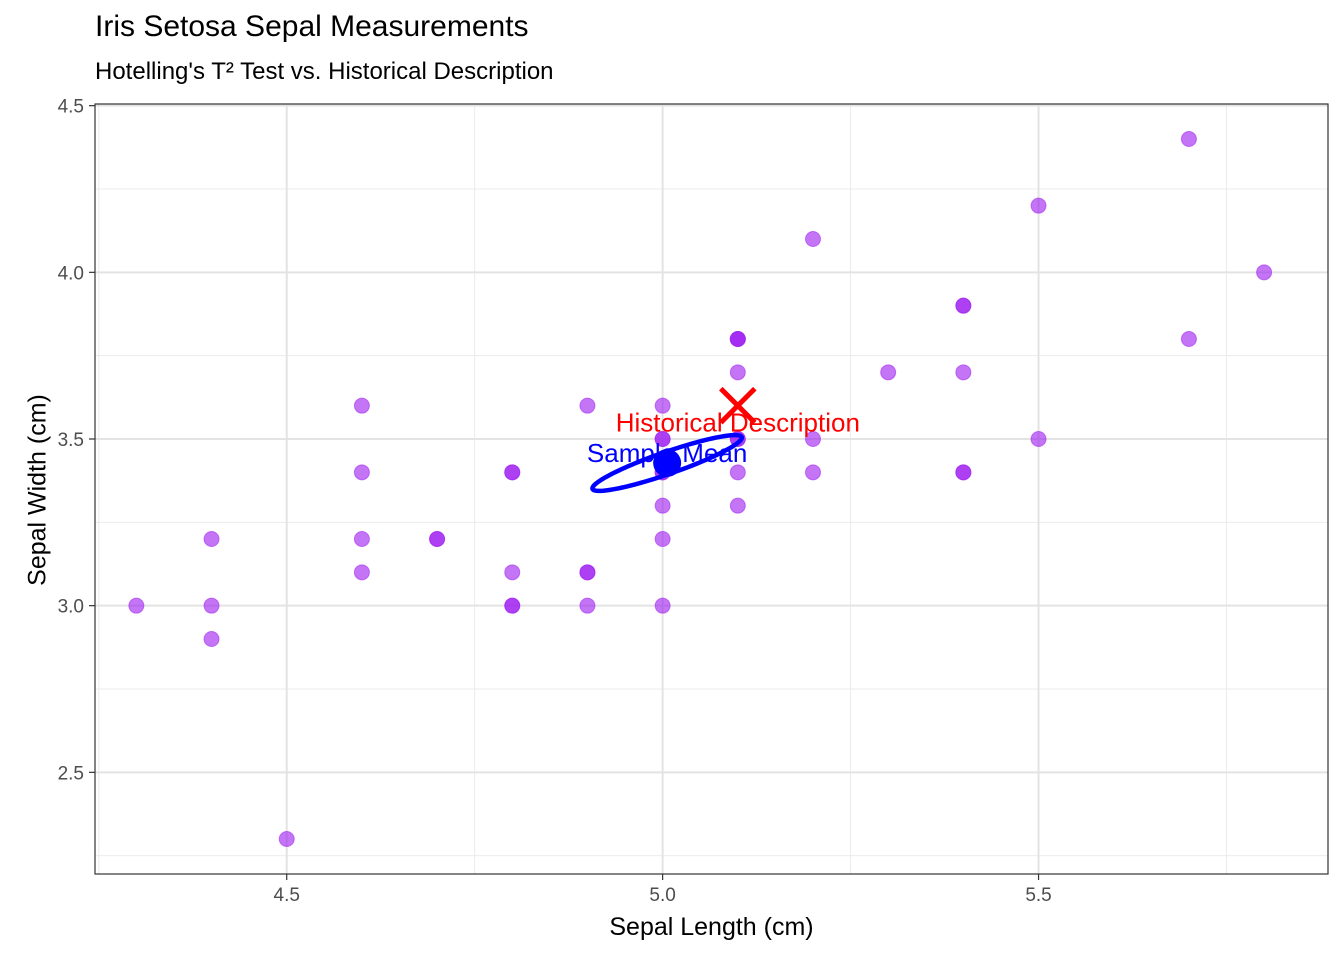 This screenshot has height=960, width=1344. Describe the element at coordinates (71, 107) in the screenshot. I see `y-tick-label: 4.5` at that location.